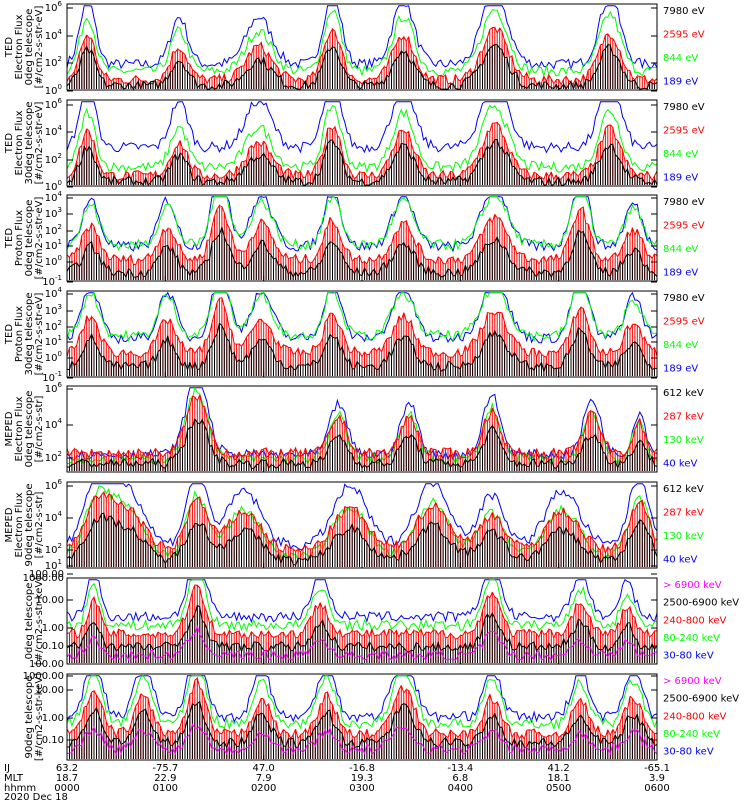  What do you see at coordinates (46, 574) in the screenshot?
I see `y-tick-label: 100.00` at bounding box center [46, 574].